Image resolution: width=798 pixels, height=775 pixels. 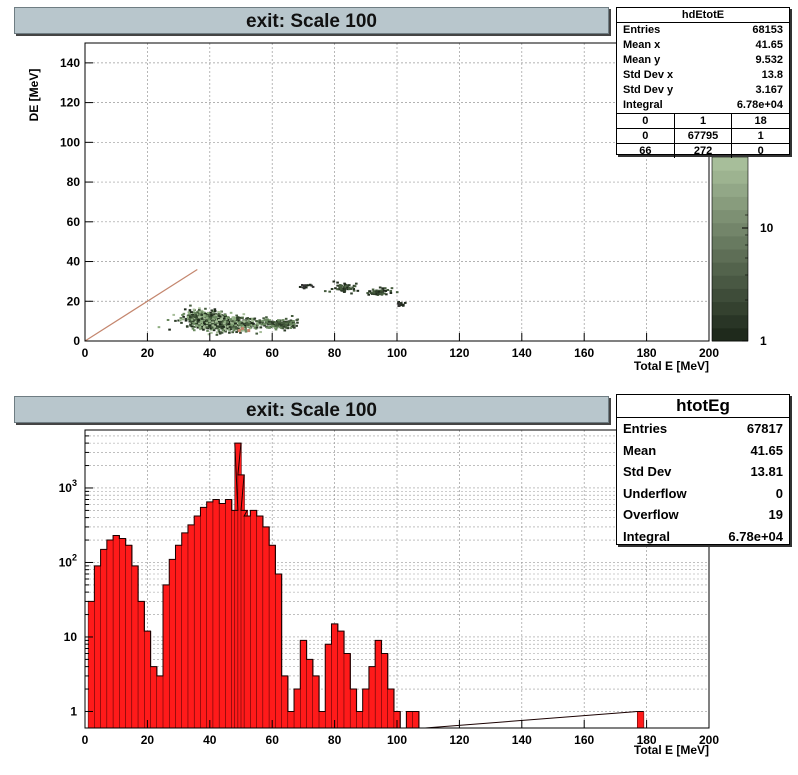 I want to click on histogram-x-tick-label: 120, so click(x=459, y=740).